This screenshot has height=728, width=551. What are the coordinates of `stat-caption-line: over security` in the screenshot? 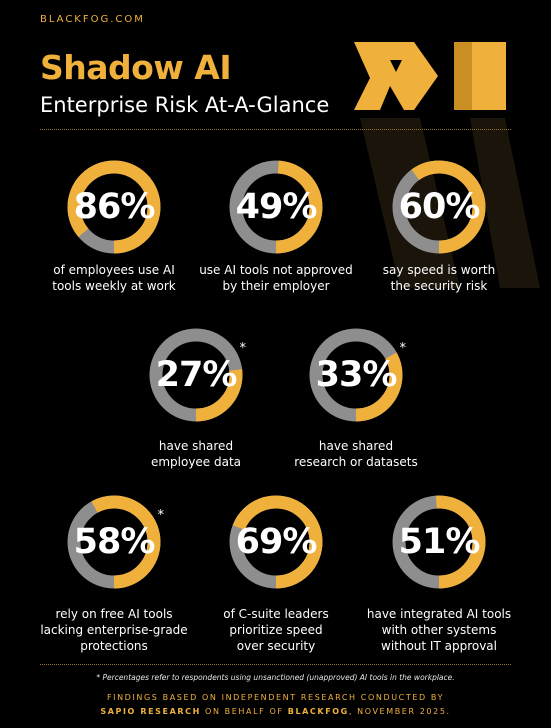 It's located at (276, 646).